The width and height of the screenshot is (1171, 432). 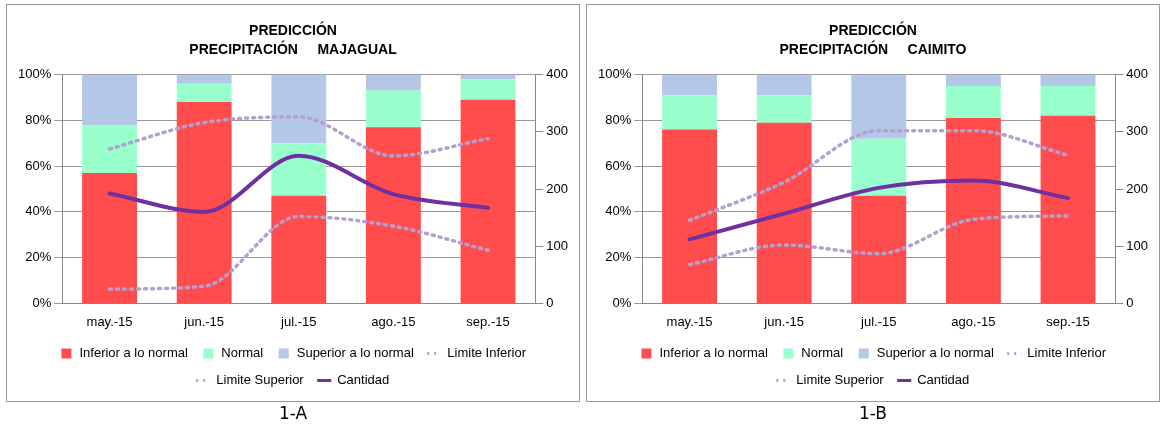 I want to click on text: 1-A, so click(x=293, y=413).